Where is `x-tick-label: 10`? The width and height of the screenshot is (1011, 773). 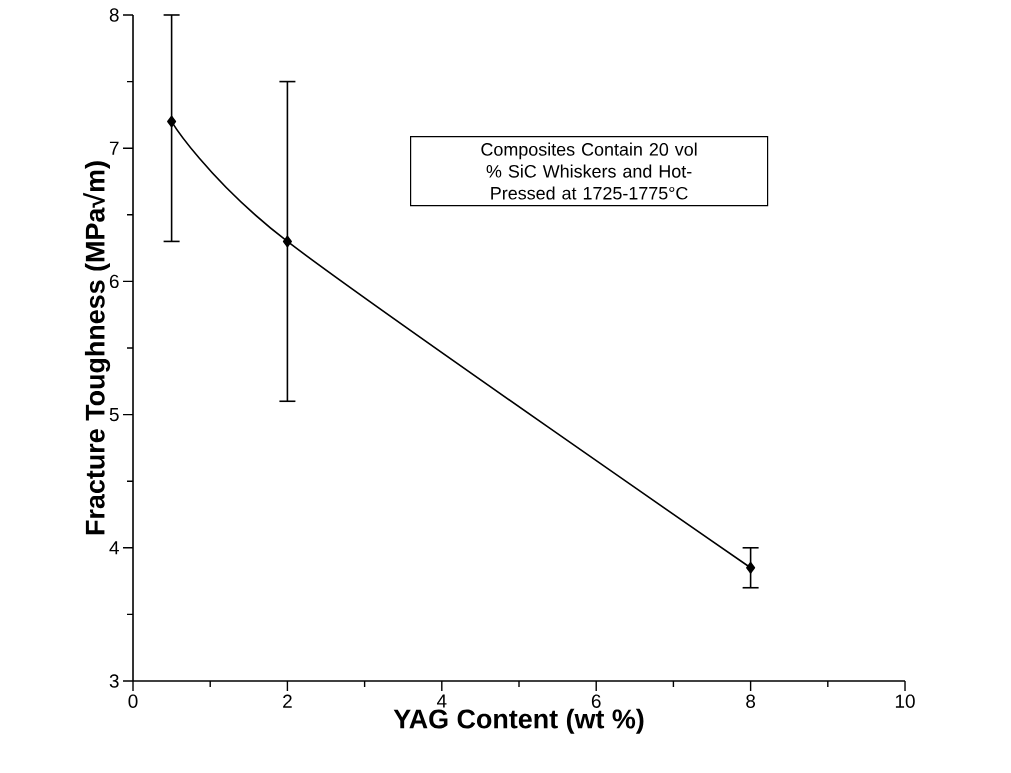 x-tick-label: 10 is located at coordinates (905, 701).